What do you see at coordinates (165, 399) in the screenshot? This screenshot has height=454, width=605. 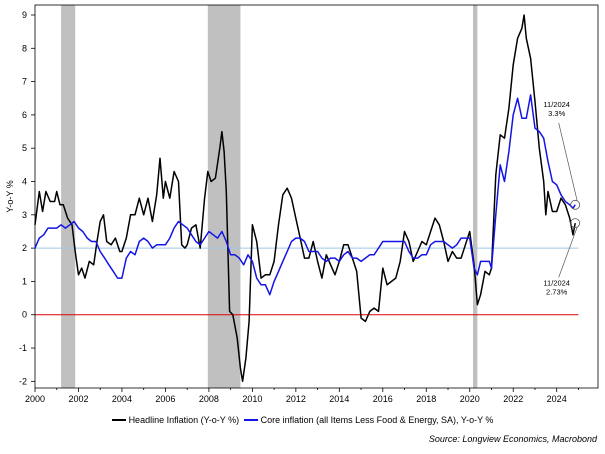 I see `x-tick-label-3: 2006` at bounding box center [165, 399].